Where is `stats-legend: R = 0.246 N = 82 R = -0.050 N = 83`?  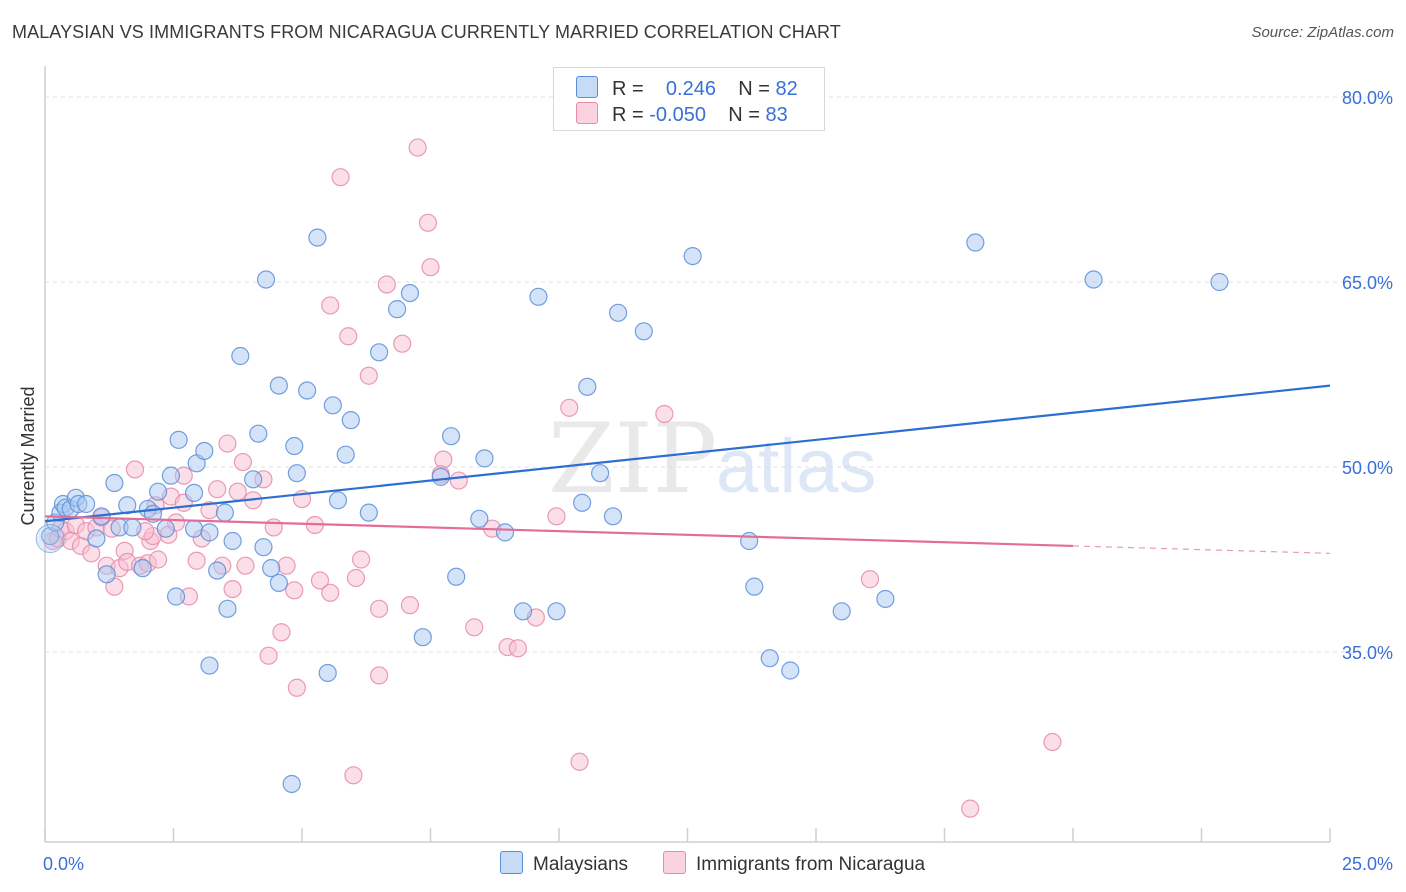
stats-legend: R = 0.246 N = 82 R = -0.050 N = 83 is located at coordinates (689, 99).